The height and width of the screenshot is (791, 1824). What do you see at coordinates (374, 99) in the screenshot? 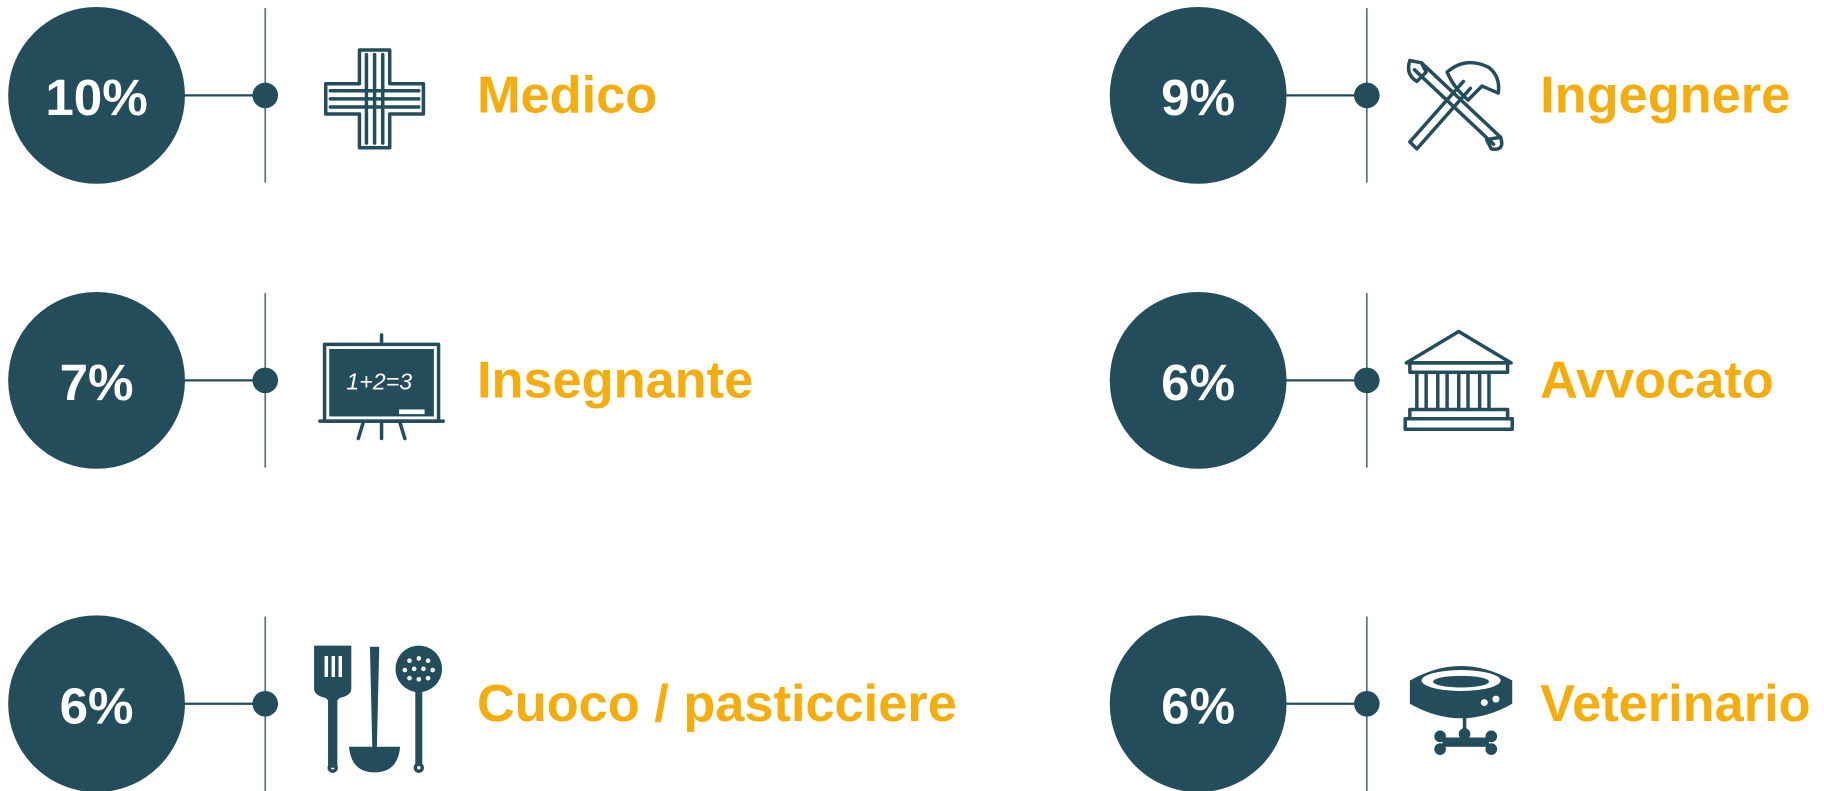
I see `icon-medical-cross` at bounding box center [374, 99].